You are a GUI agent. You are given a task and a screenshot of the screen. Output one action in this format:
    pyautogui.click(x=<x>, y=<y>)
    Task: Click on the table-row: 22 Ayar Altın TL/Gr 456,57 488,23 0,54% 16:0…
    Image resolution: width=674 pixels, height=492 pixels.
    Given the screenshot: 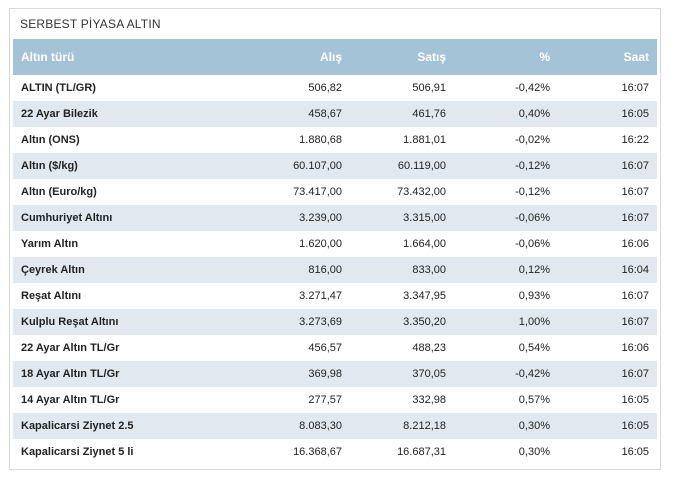 What is the action you would take?
    pyautogui.click(x=335, y=348)
    